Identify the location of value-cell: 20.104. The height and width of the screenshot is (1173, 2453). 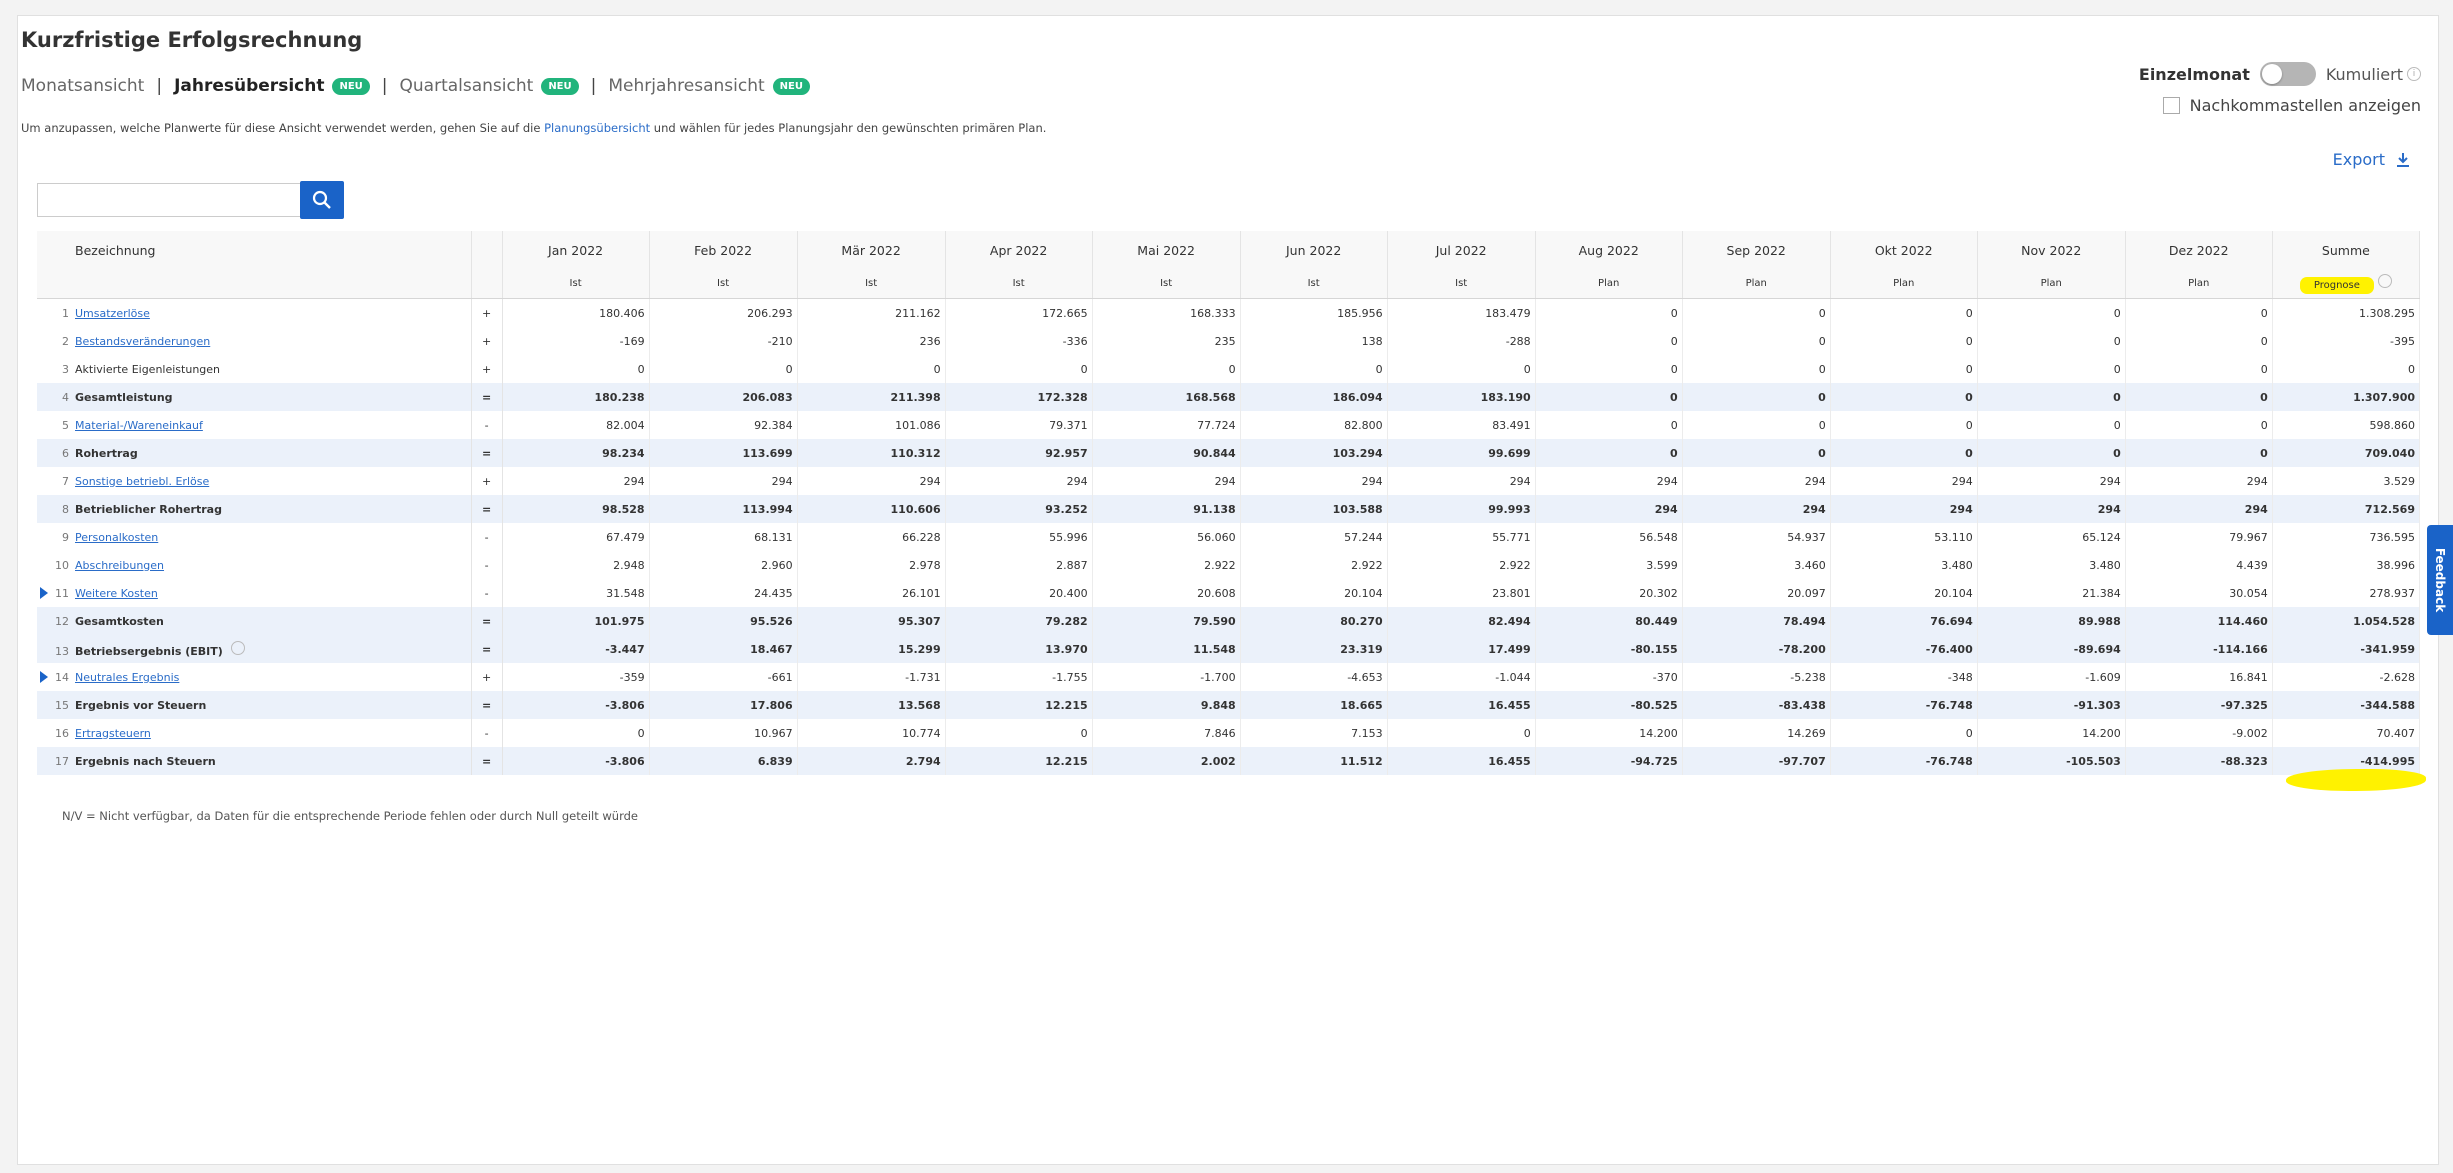
(1904, 593).